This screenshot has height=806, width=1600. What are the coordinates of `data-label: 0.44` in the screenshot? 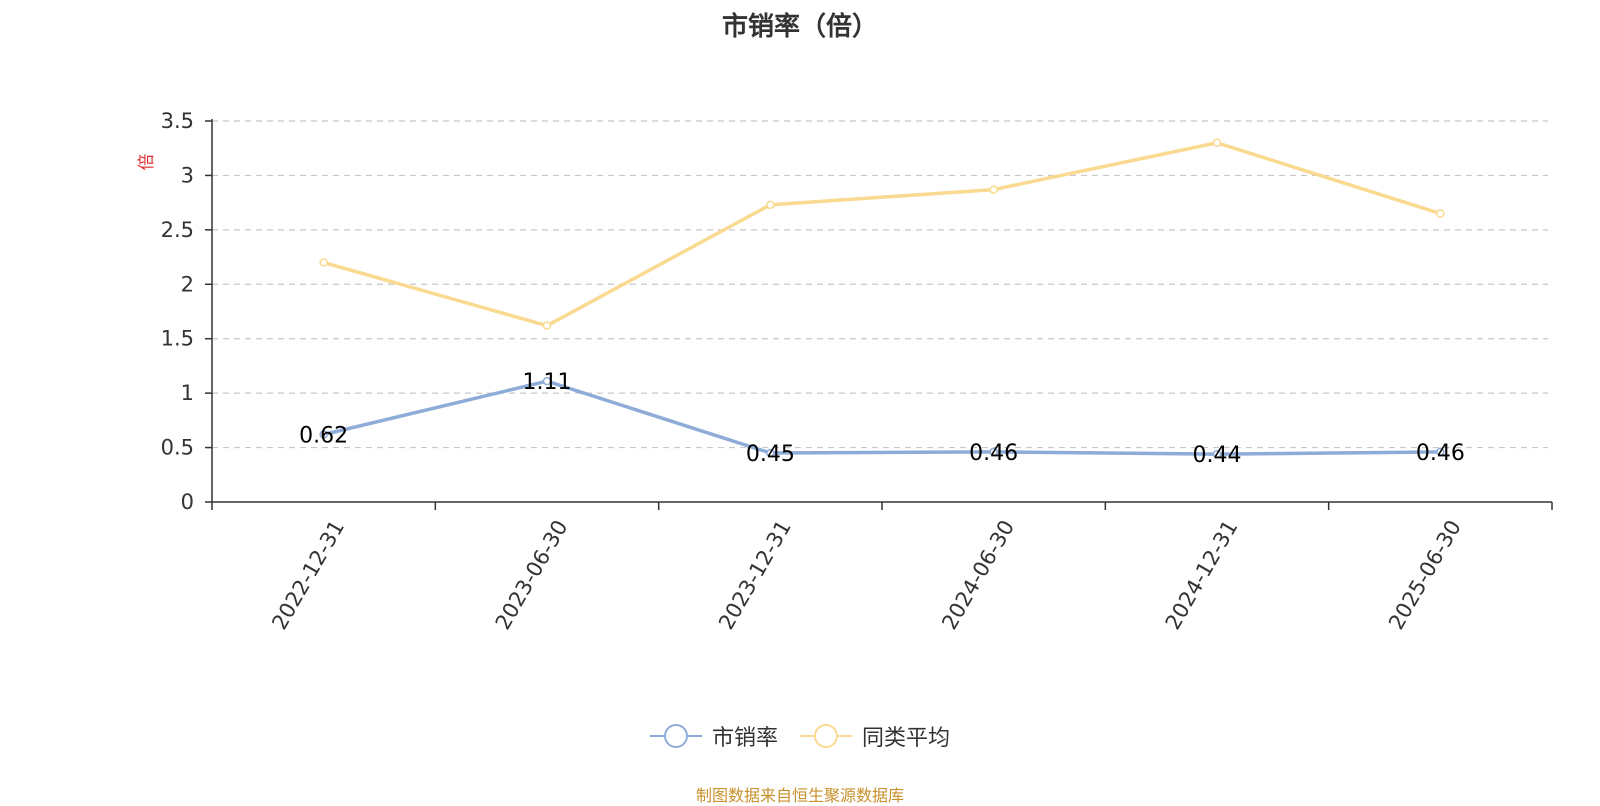 It's located at (1217, 455).